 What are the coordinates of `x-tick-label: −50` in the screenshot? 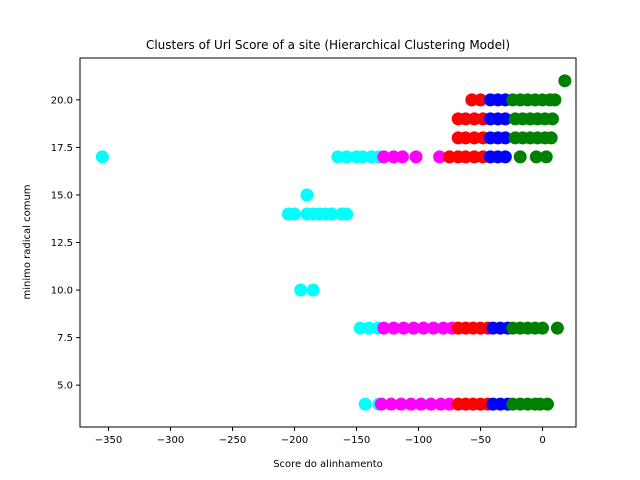 It's located at (480, 440).